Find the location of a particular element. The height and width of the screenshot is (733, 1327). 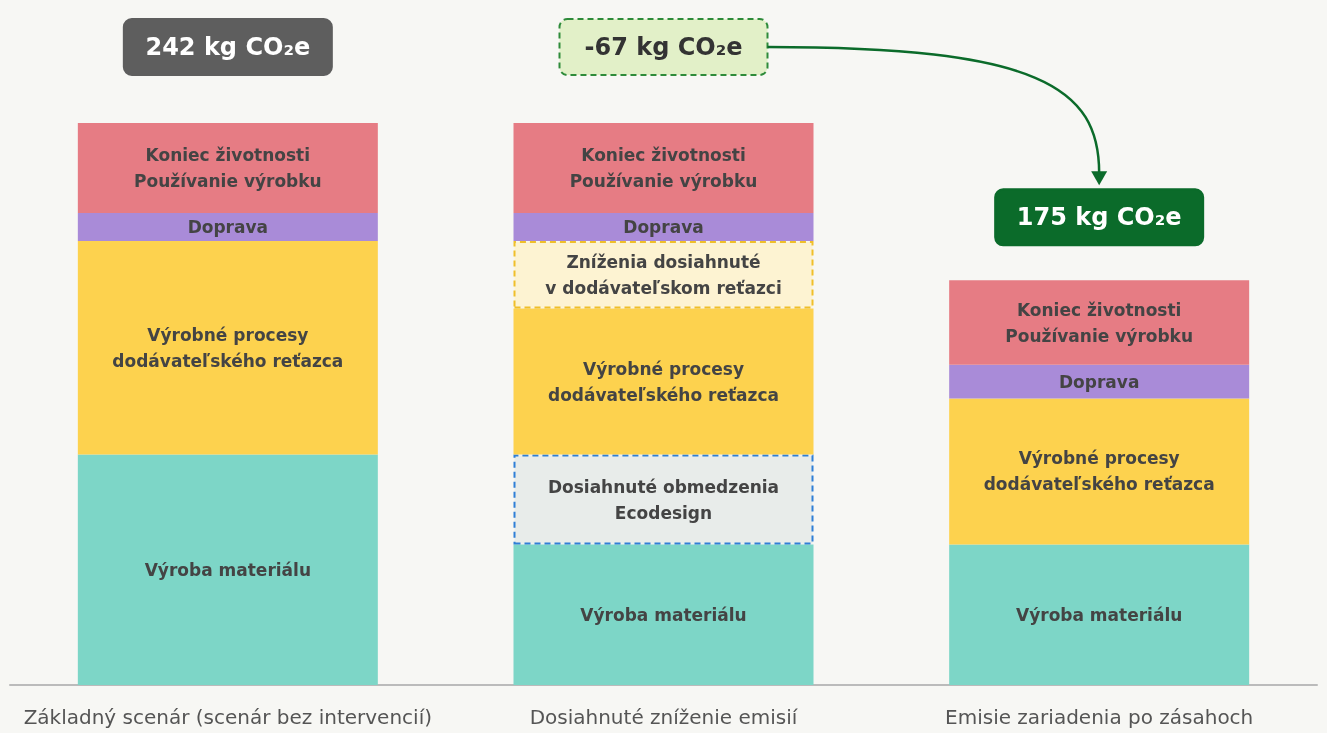

text: -67 kg CO₂e is located at coordinates (663, 47).